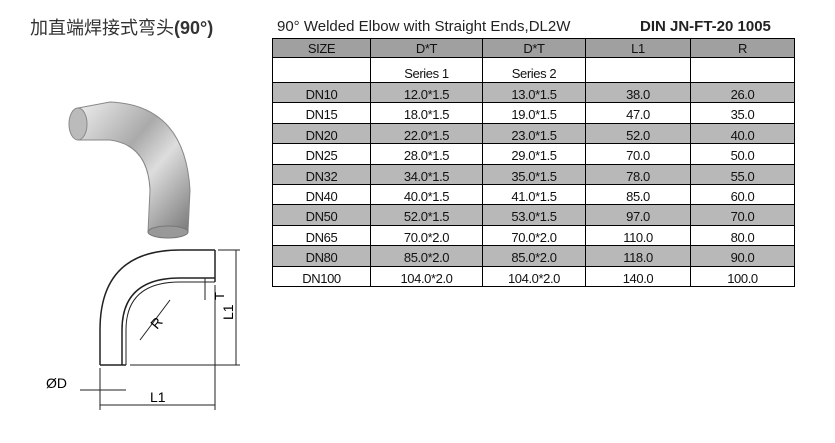  I want to click on elbow-diagram, so click(160, 329).